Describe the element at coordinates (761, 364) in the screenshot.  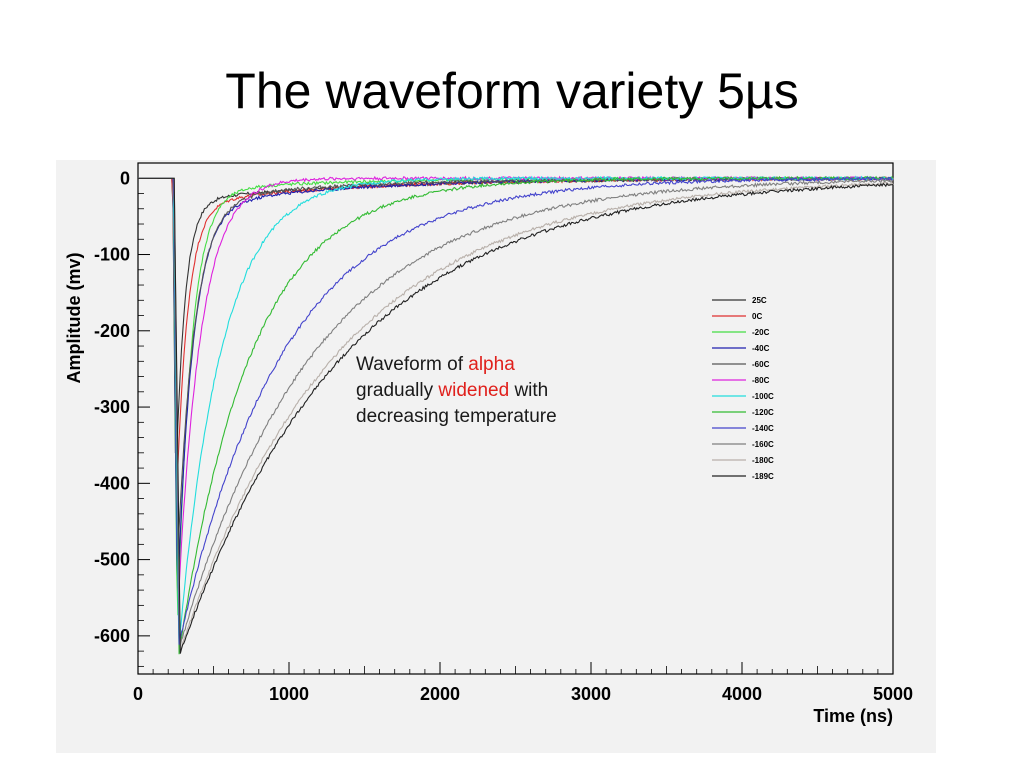
I see `legend-label: -60C` at that location.